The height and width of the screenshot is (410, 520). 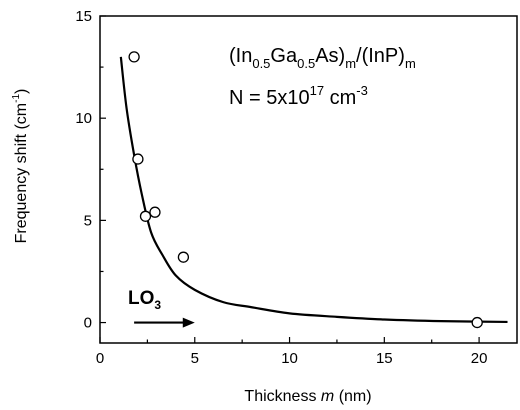 I want to click on y-axis-title-sup: -1, so click(x=16, y=98).